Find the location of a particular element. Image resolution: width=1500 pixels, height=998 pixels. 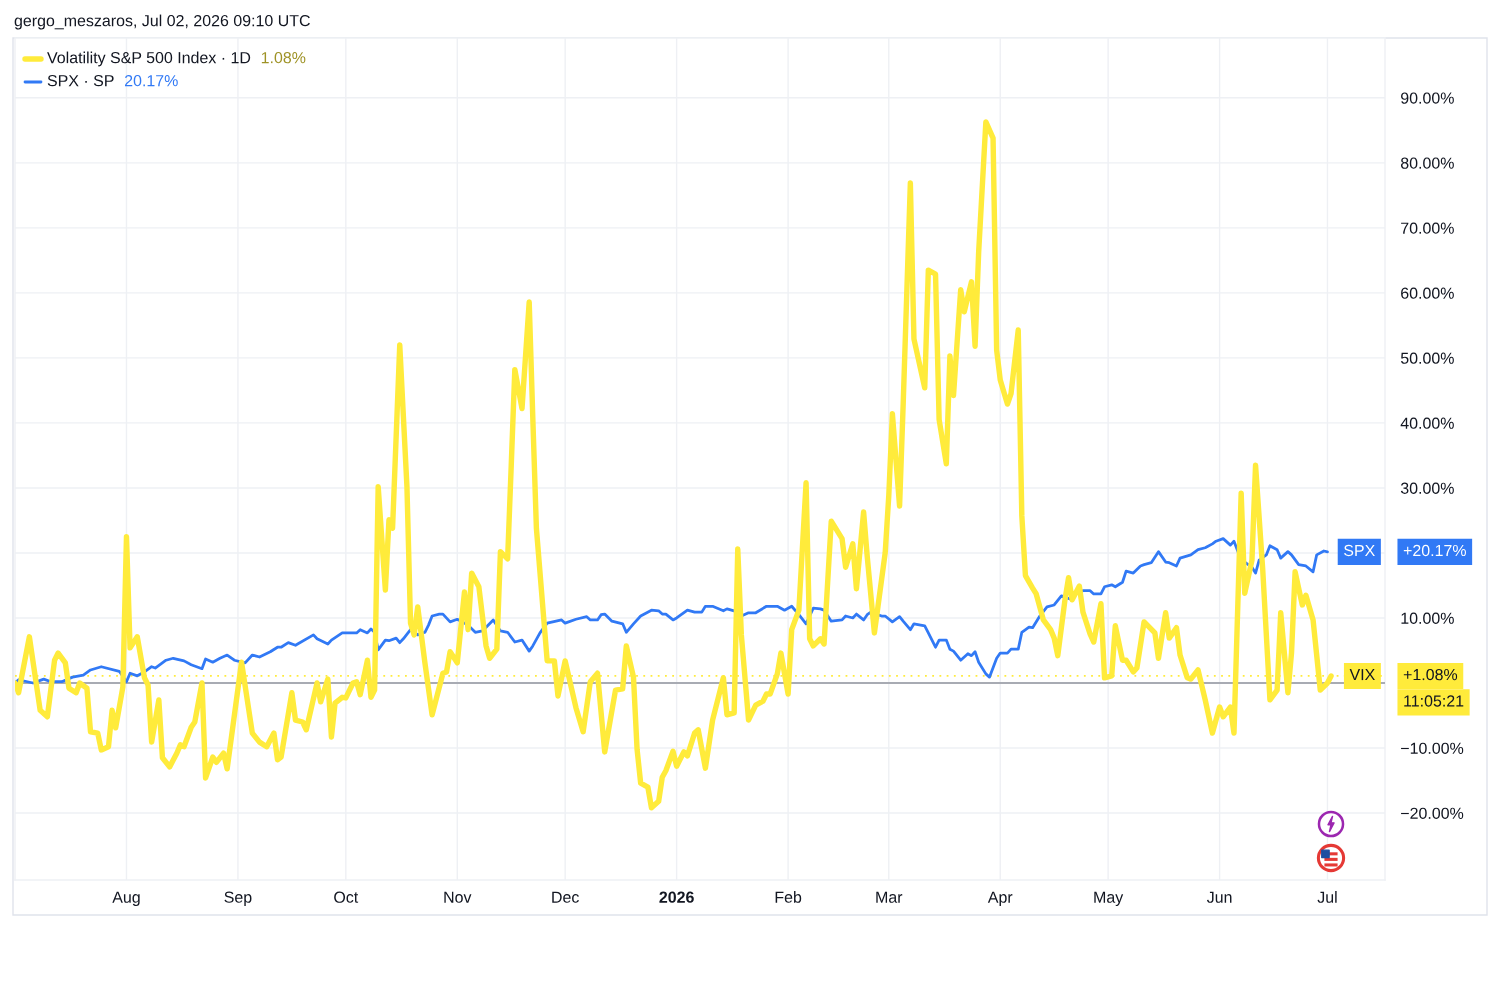

x-tick-label: Mar is located at coordinates (889, 897).